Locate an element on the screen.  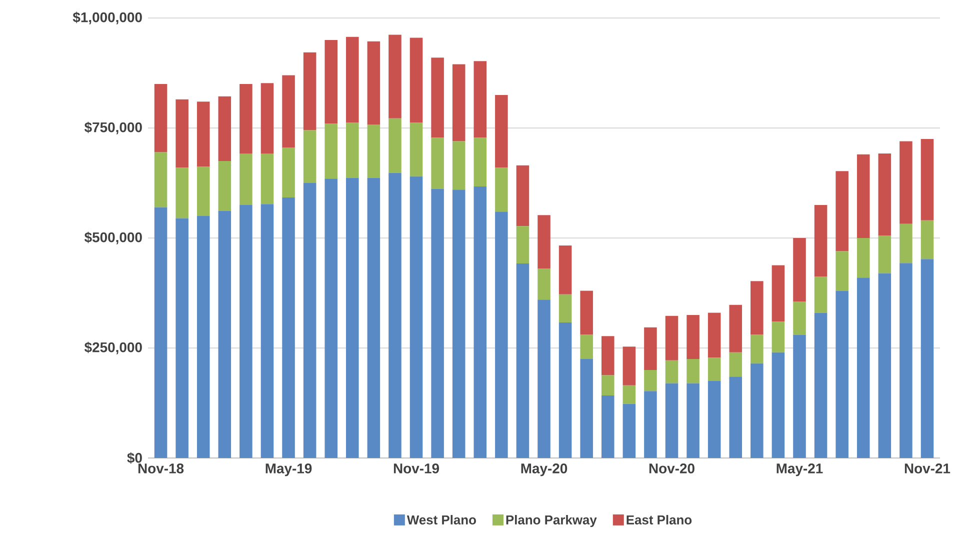
x-tick-label: Nov-19 is located at coordinates (417, 469).